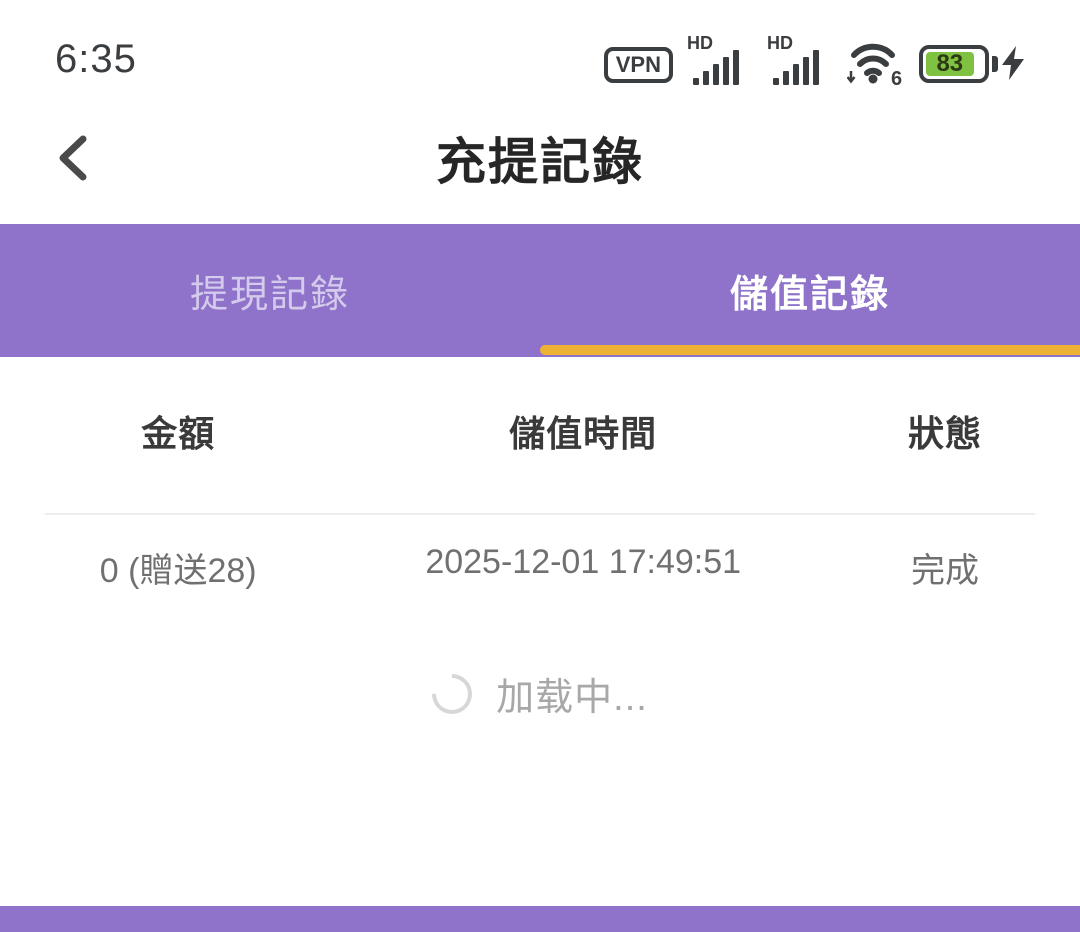  I want to click on cell-amount: 0 (贈送28), so click(178, 571).